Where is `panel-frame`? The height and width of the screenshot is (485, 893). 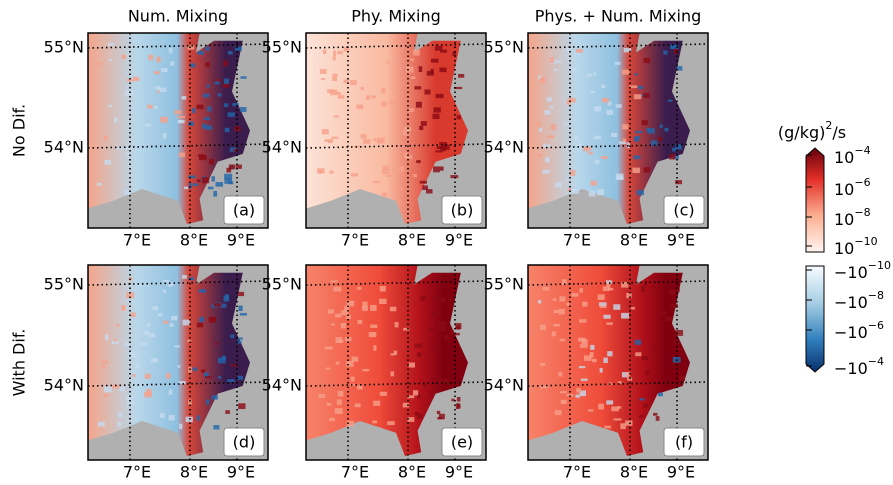
panel-frame is located at coordinates (178, 362).